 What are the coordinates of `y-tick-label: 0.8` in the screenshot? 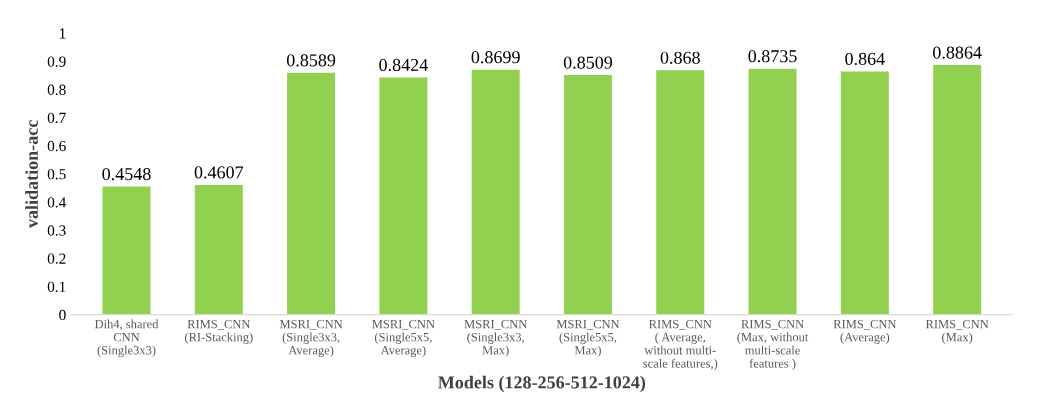 It's located at (56, 89).